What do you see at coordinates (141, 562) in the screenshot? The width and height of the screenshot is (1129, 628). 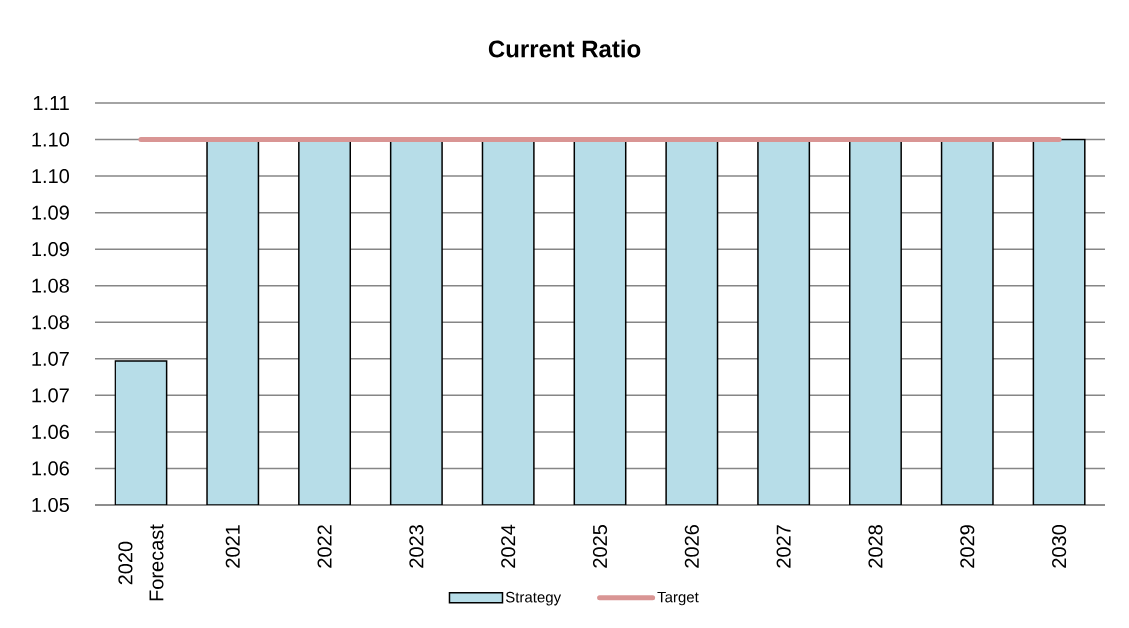 I see `x-tick-label: 2020 Forecast` at bounding box center [141, 562].